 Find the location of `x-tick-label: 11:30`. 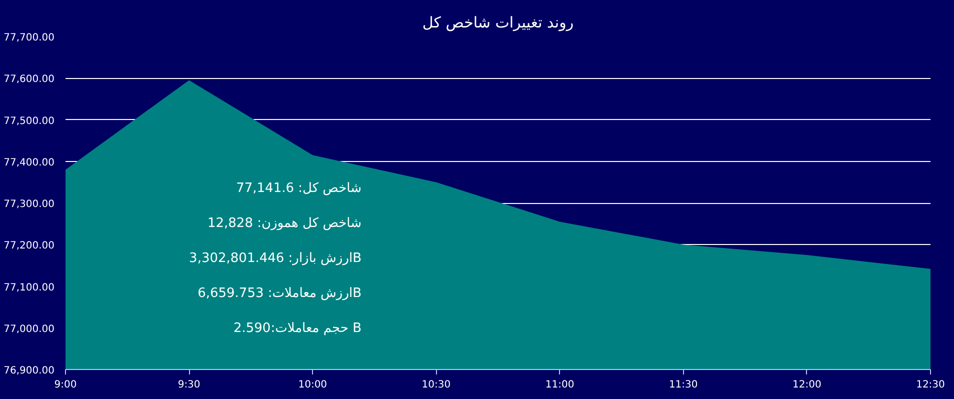

x-tick-label: 11:30 is located at coordinates (683, 385).